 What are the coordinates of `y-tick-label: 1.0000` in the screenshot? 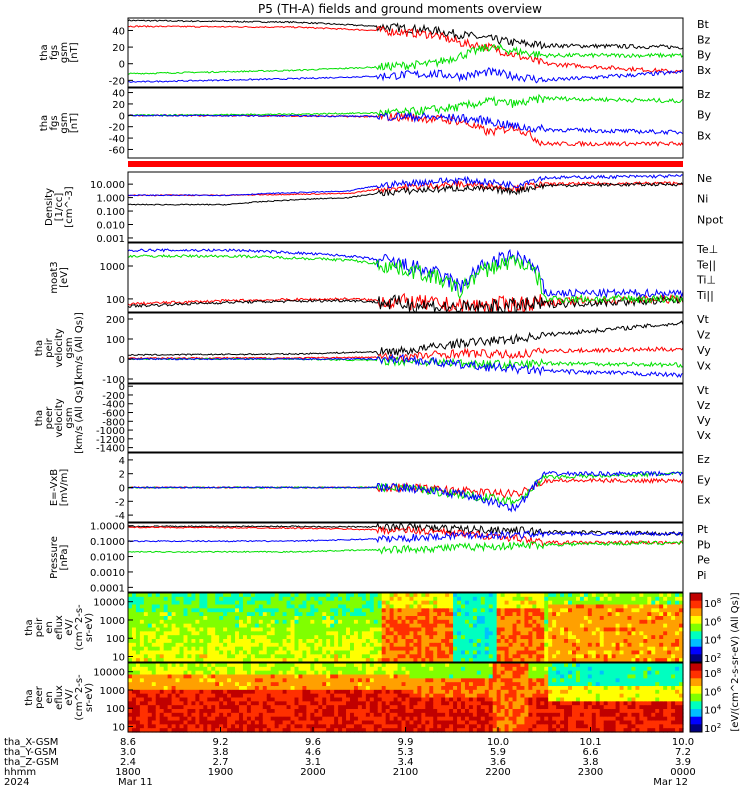 It's located at (107, 527).